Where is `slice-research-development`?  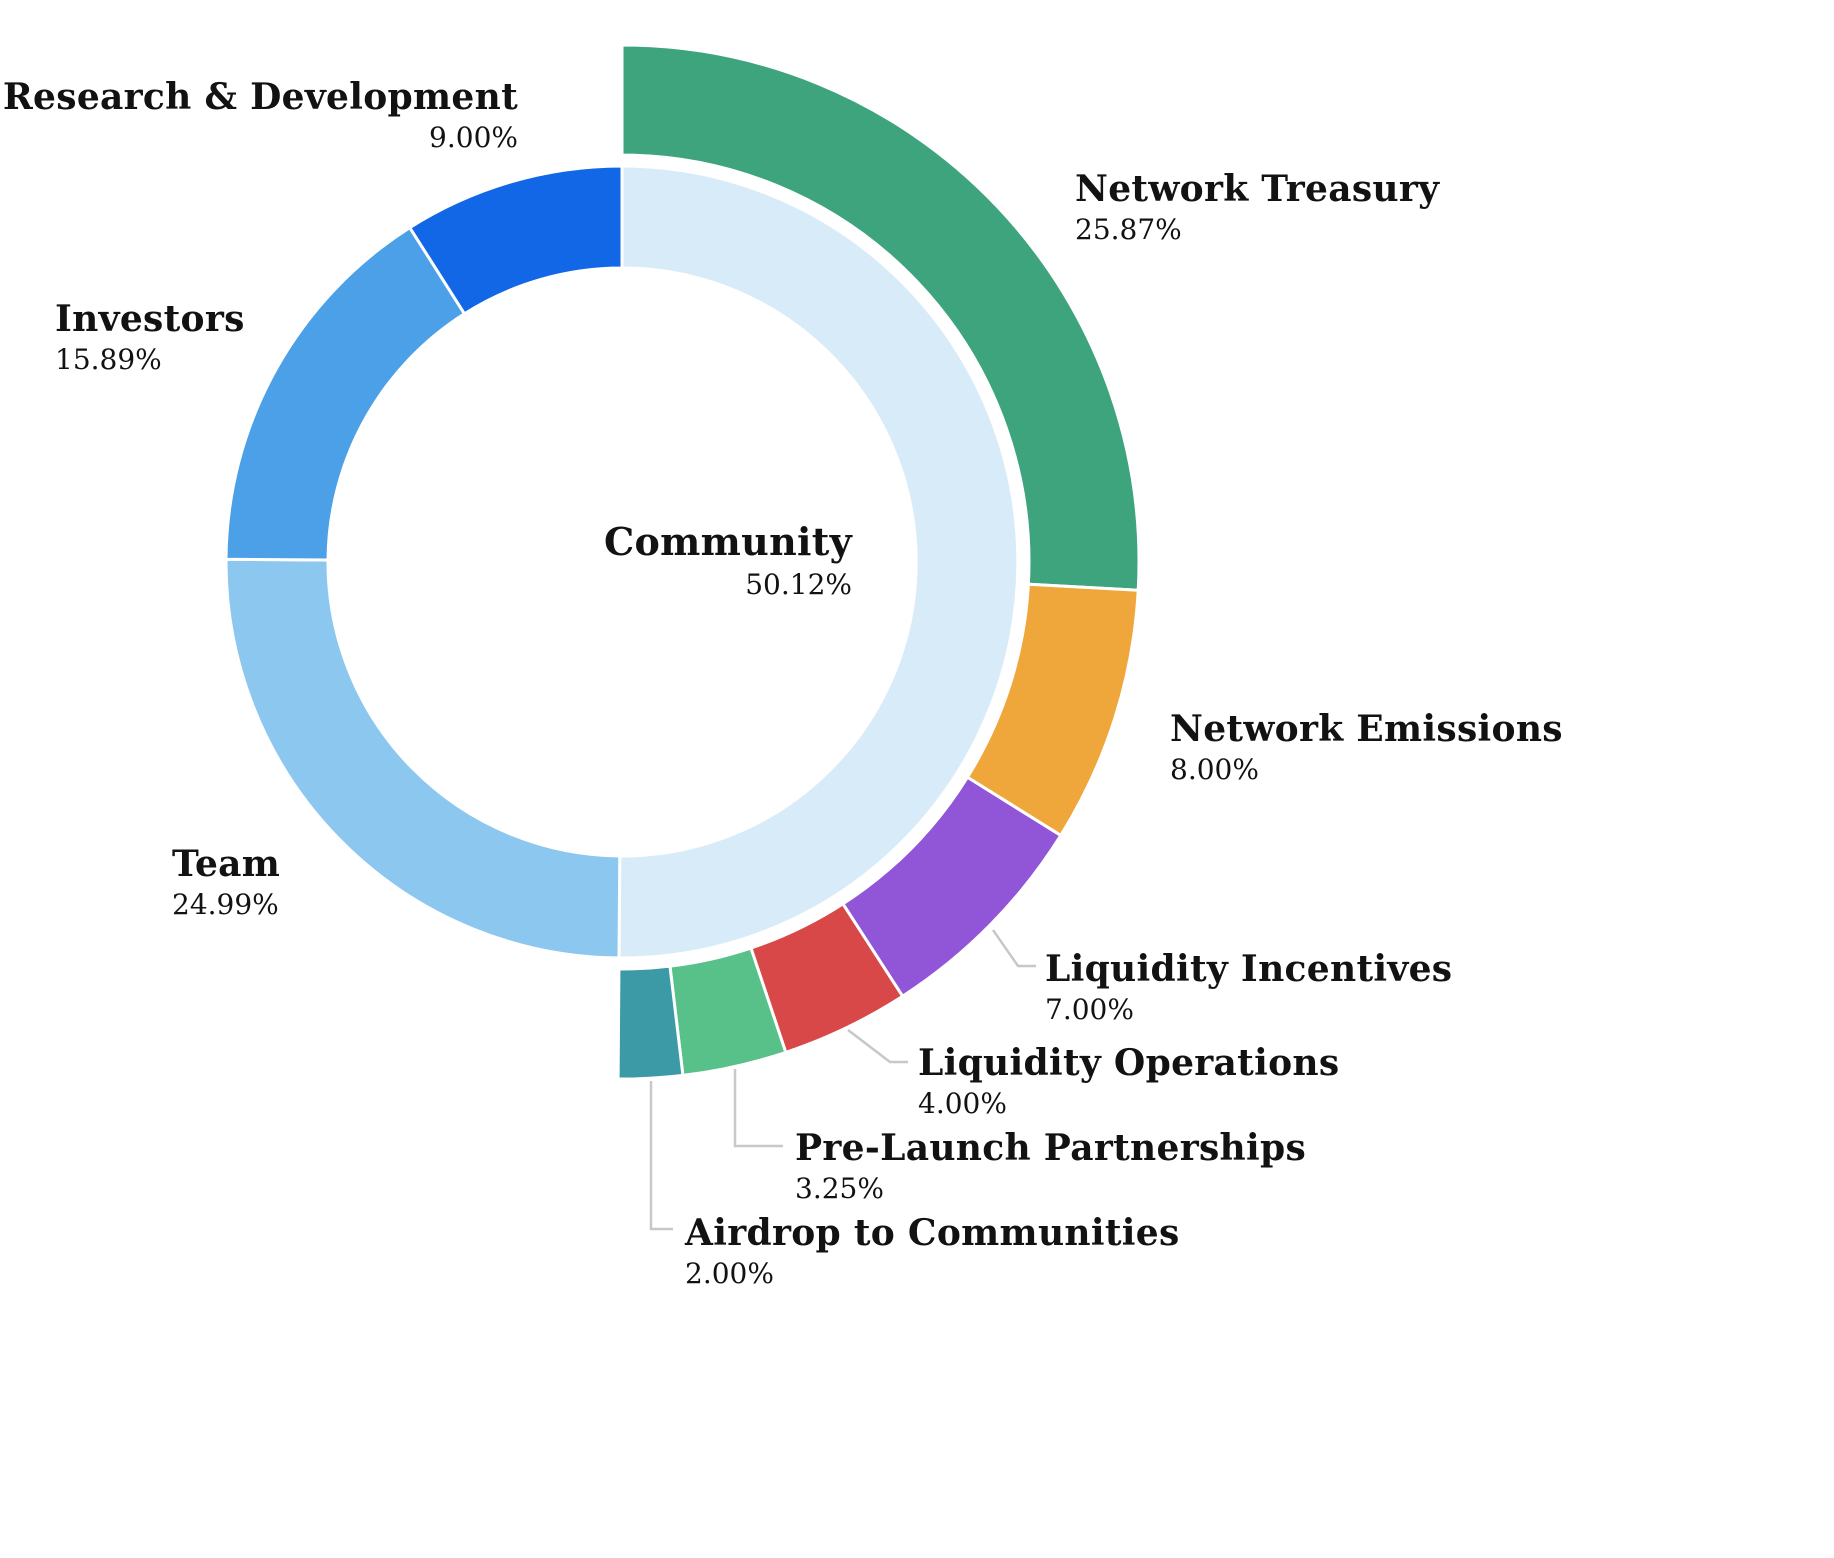 slice-research-development is located at coordinates (515, 240).